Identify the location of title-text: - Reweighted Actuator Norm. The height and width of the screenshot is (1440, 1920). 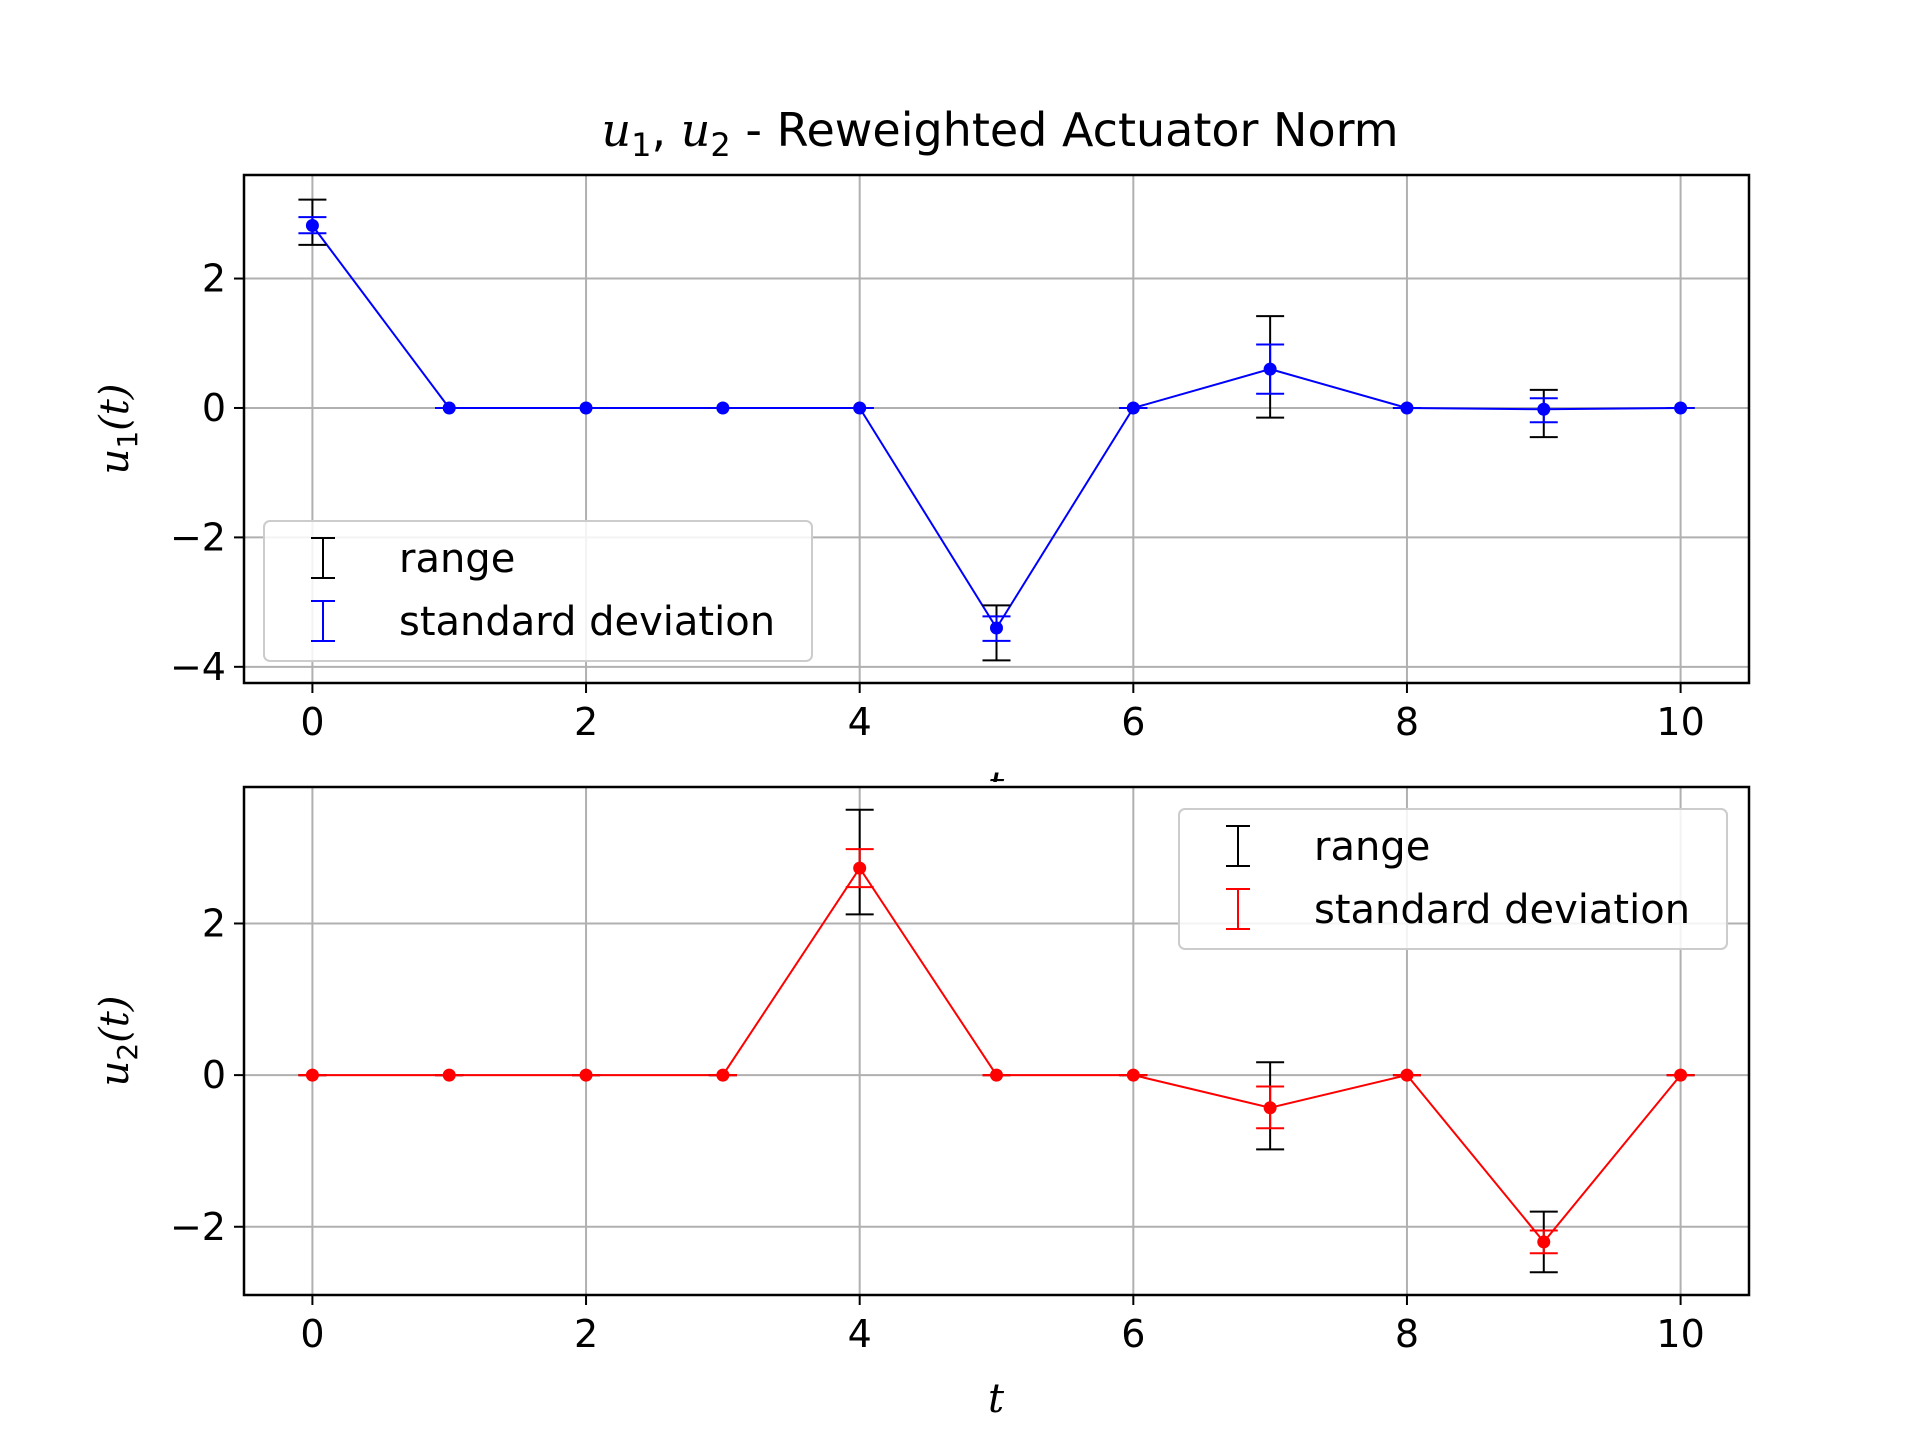
(1065, 130).